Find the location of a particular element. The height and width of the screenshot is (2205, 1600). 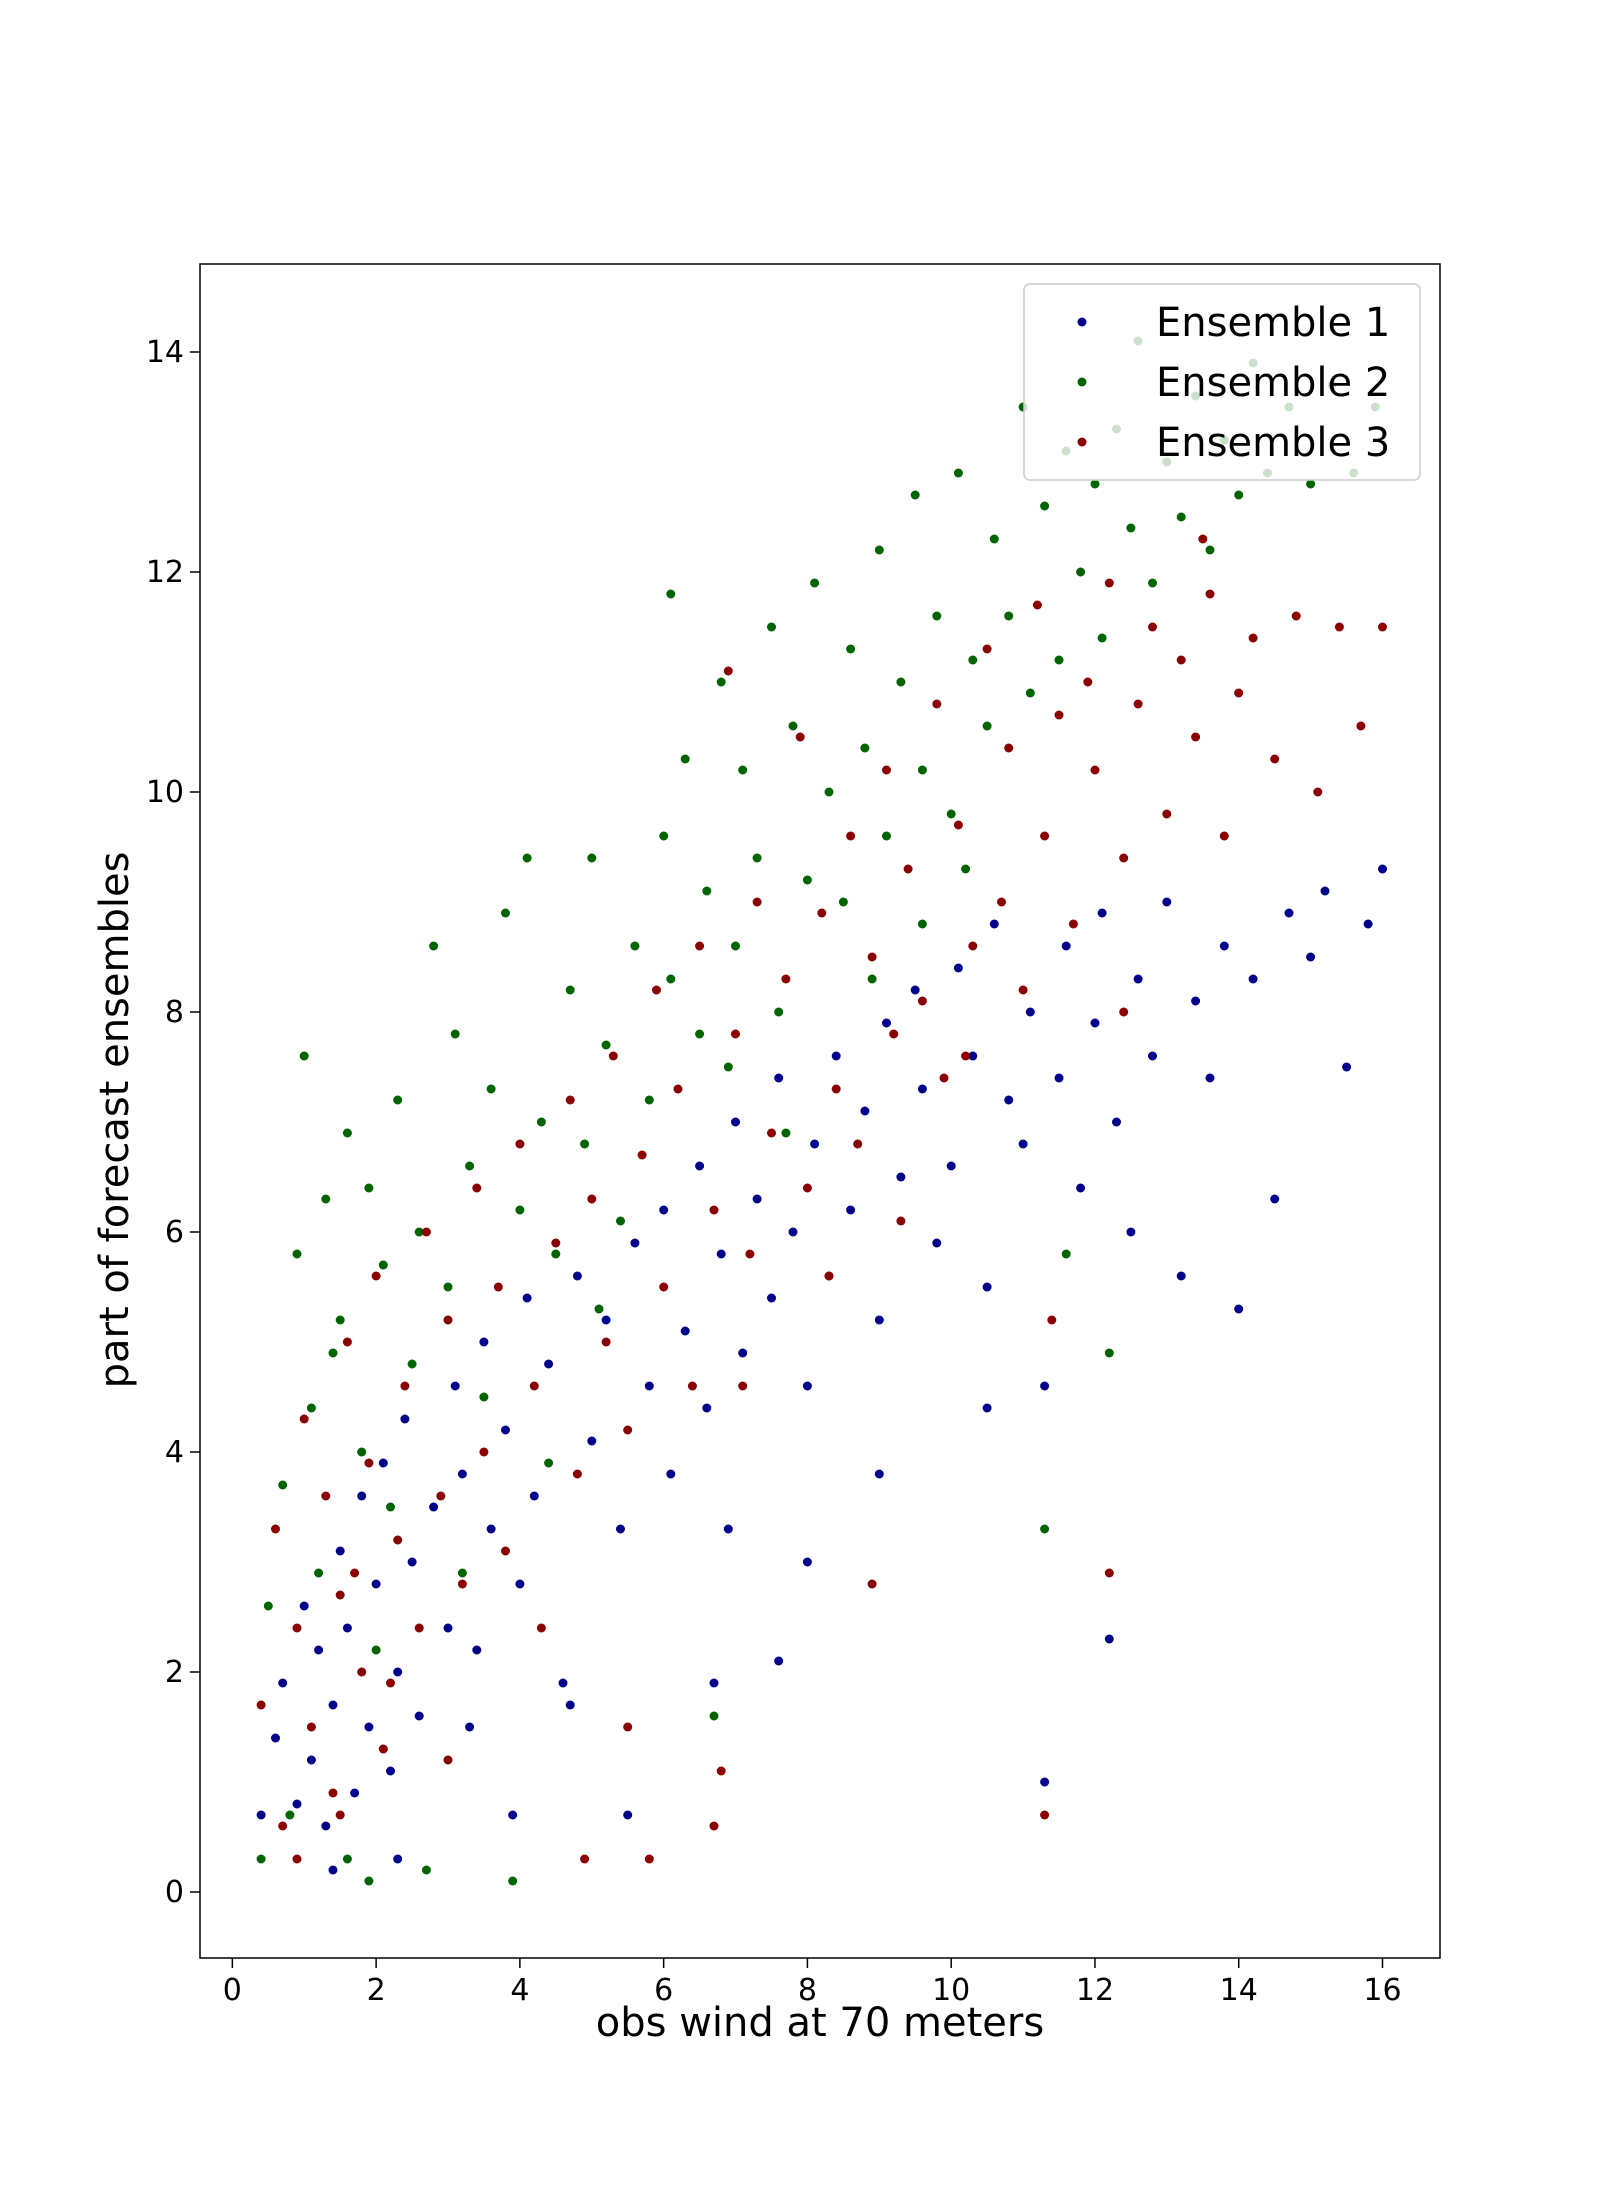

legend-label: Ensemble 1 is located at coordinates (1273, 323).